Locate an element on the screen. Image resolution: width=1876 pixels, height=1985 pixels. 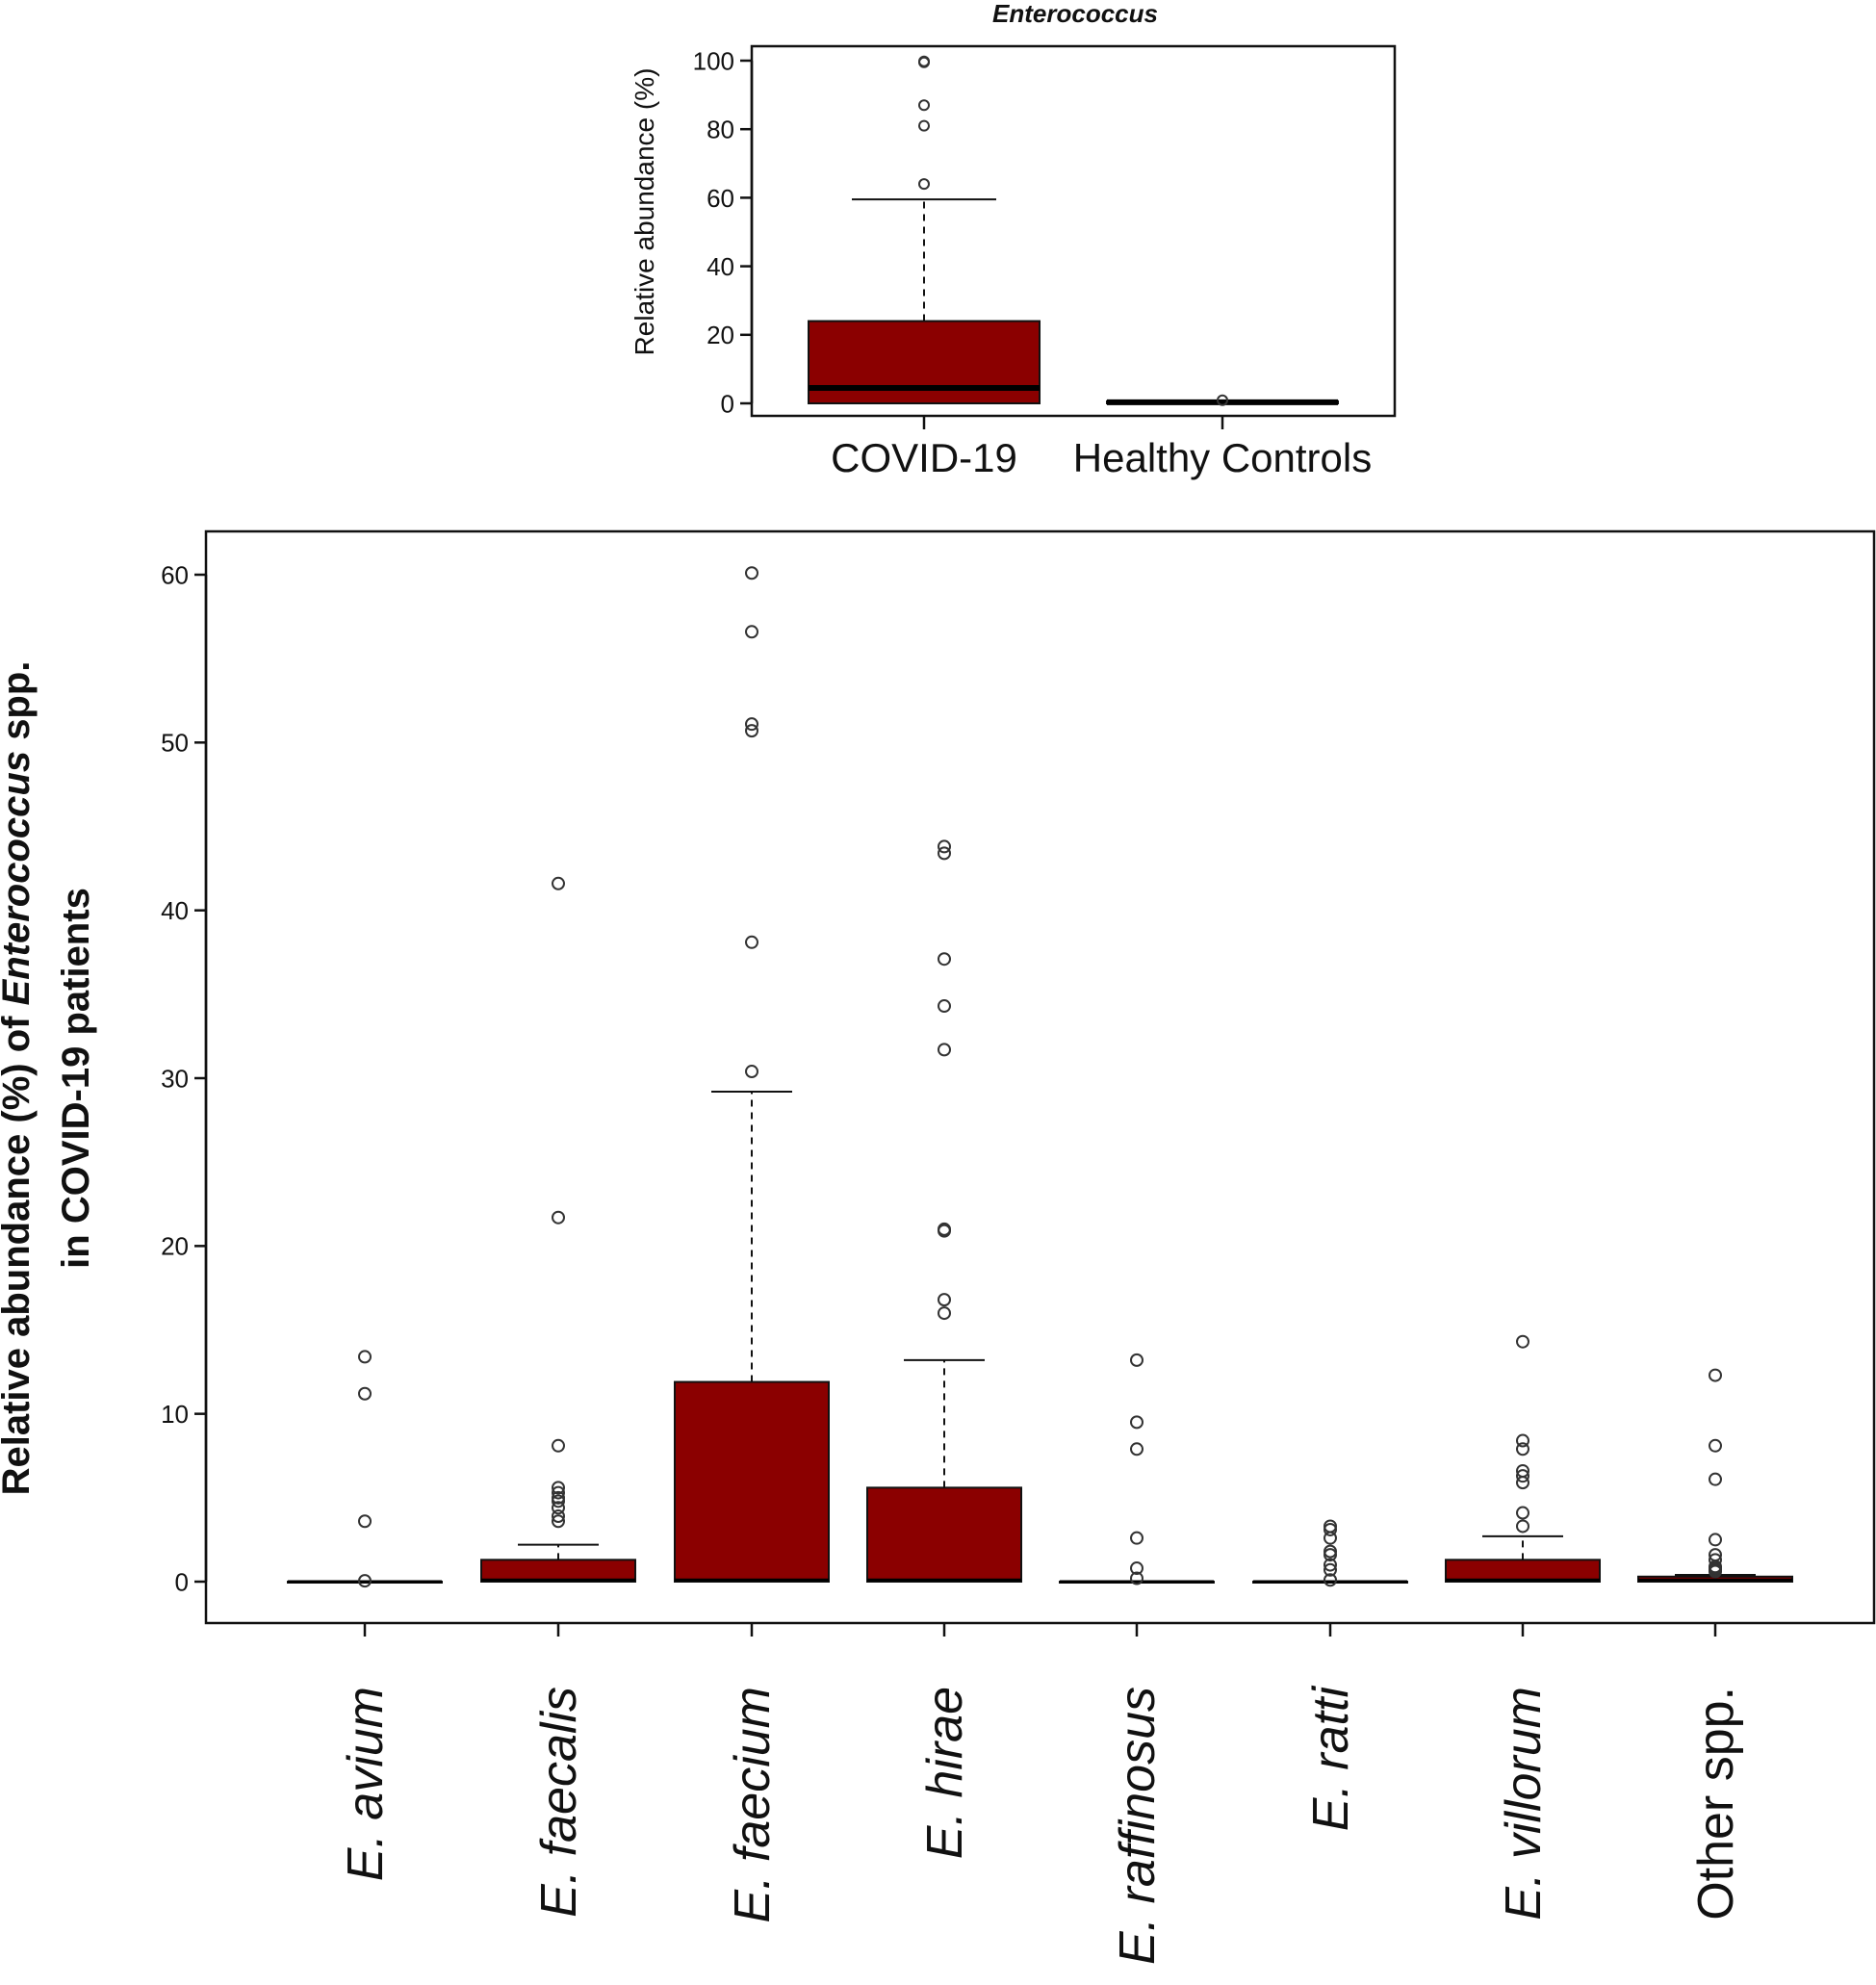
top-y-tick-label: 60 is located at coordinates (720, 199).